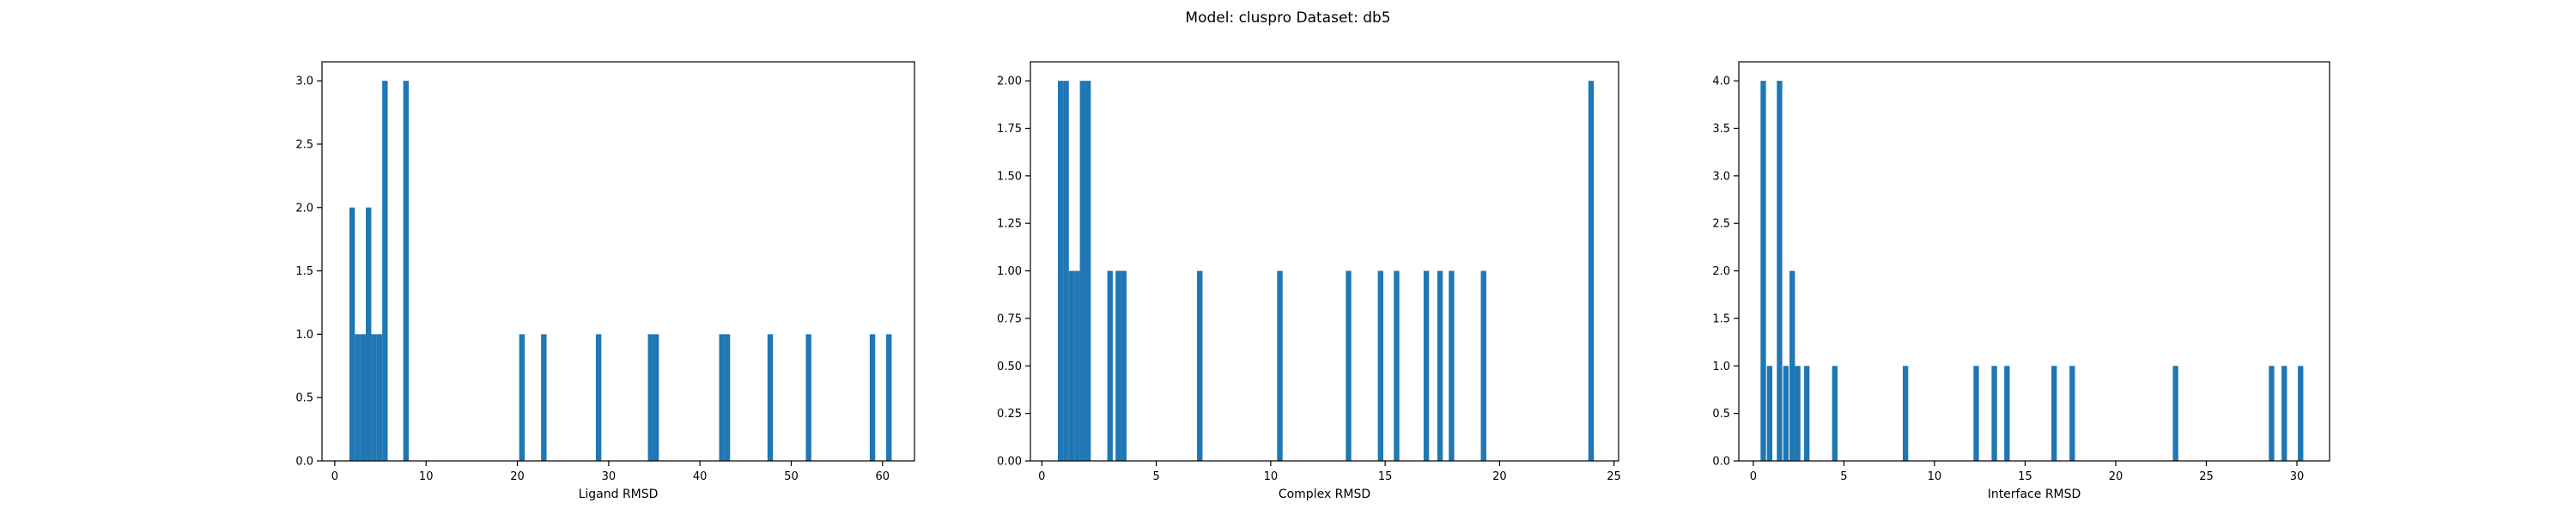  I want to click on complex-ytick-label-2: 0.50, so click(1009, 366).